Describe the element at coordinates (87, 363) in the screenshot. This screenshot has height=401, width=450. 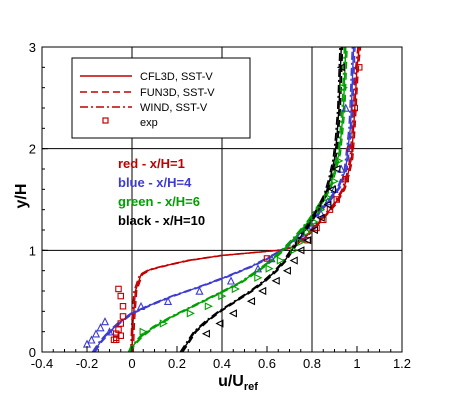
I see `x-tick-label: -0.2` at that location.